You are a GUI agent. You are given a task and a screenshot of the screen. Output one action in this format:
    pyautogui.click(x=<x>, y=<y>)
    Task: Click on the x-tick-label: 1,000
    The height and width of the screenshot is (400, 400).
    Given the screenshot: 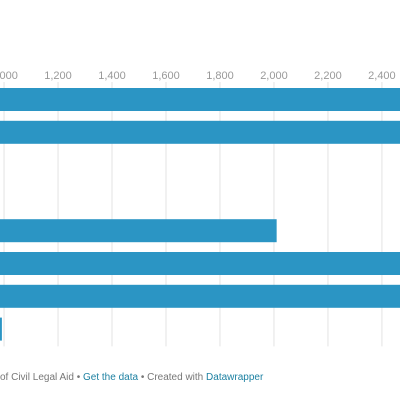 What is the action you would take?
    pyautogui.click(x=9, y=76)
    